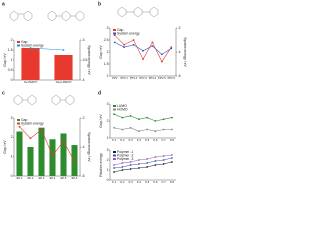 Image resolution: width=320 pixels, height=240 pixels. I want to click on panel-label: b, so click(99, 4).